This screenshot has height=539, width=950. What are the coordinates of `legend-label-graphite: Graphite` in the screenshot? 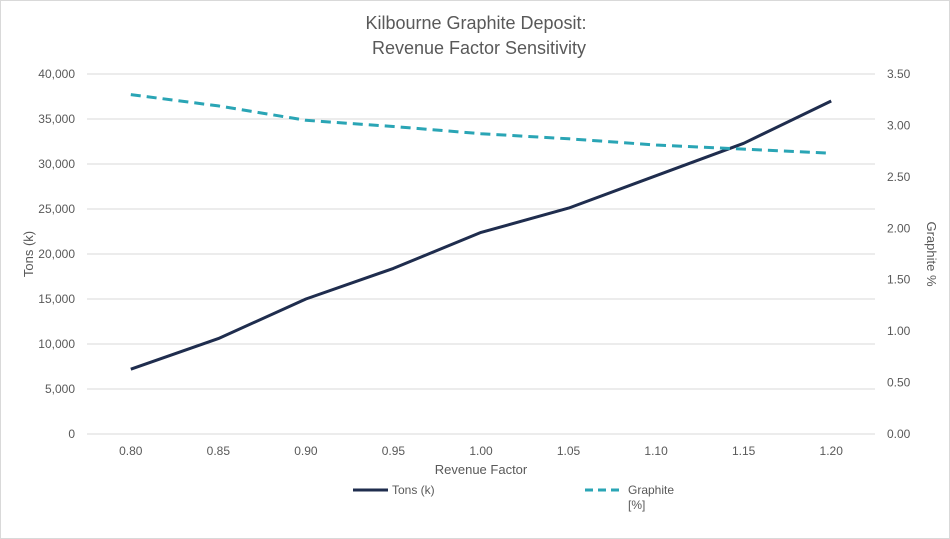 It's located at (651, 490).